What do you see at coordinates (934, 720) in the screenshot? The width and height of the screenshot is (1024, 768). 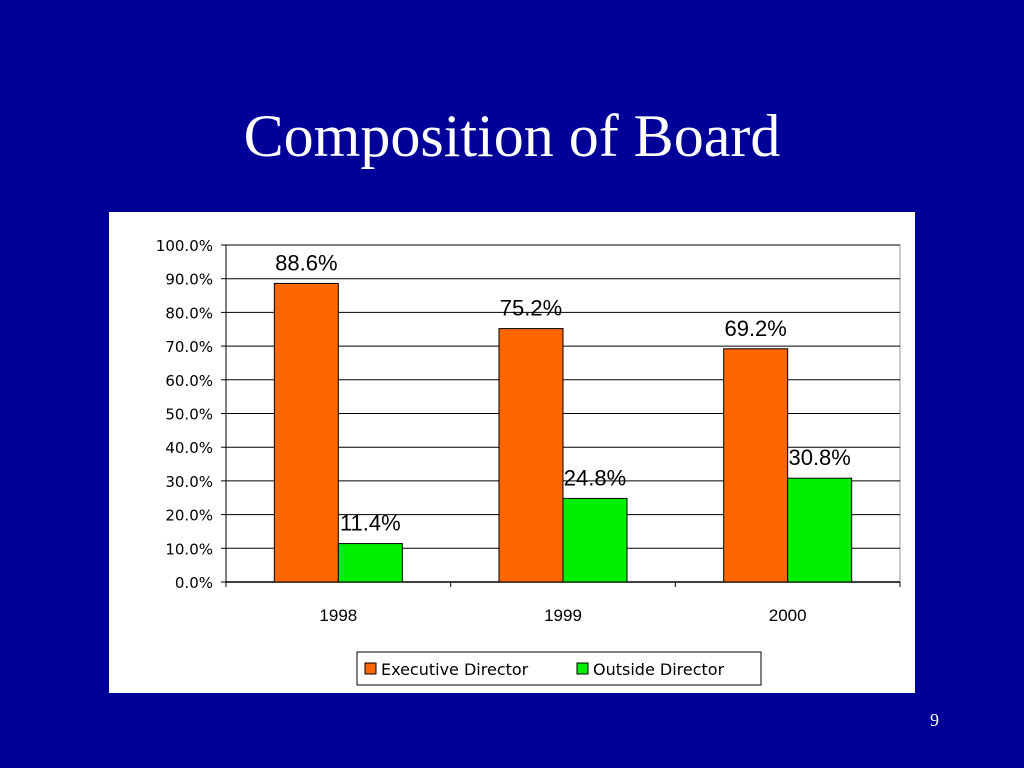 I see `slide-number: 9` at bounding box center [934, 720].